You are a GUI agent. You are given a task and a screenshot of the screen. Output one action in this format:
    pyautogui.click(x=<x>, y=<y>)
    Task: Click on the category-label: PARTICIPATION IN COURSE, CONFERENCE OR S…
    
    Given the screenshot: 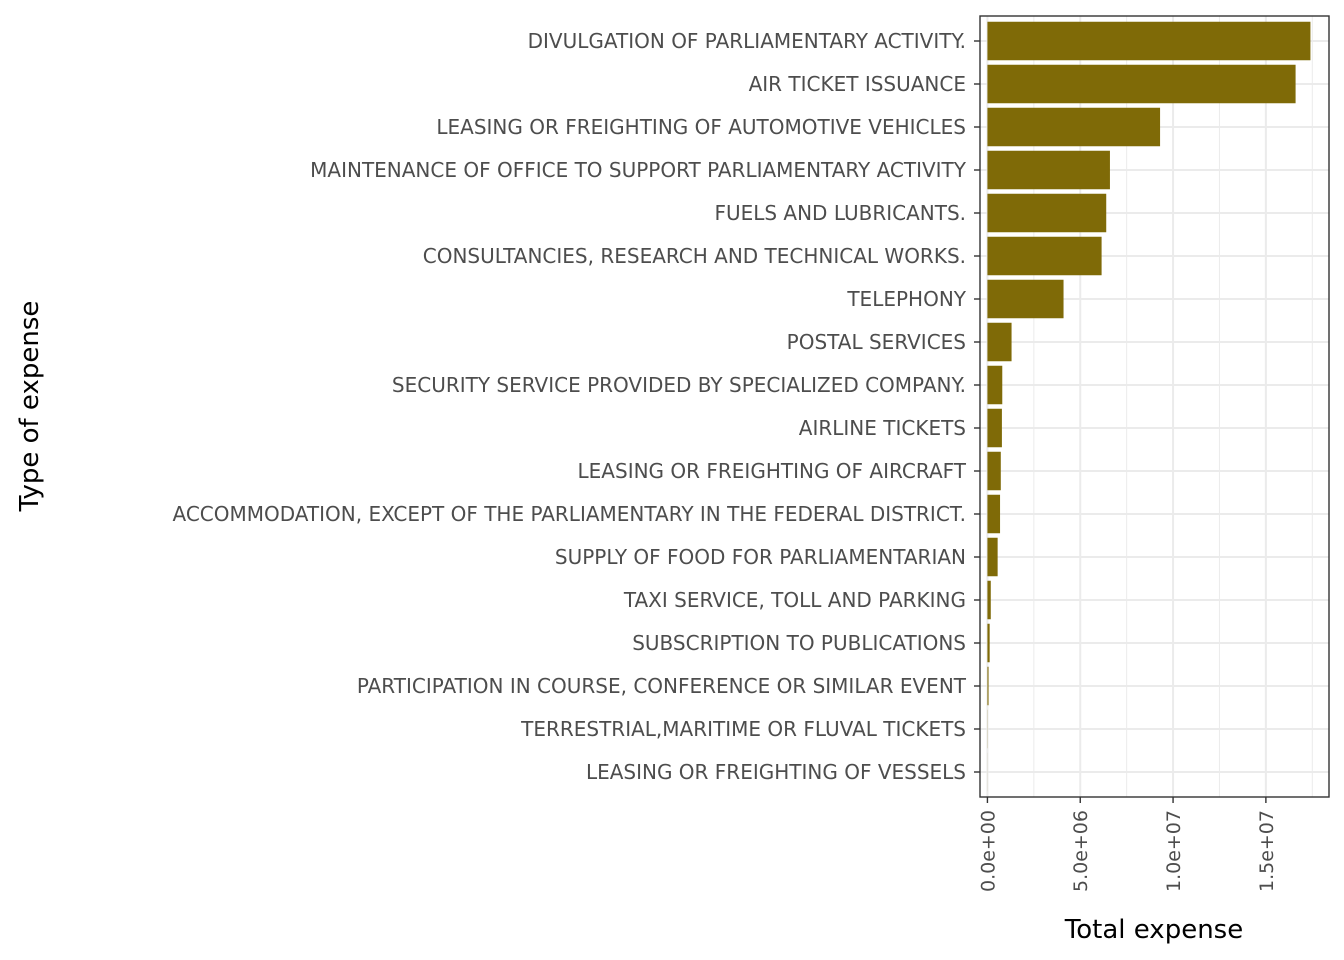 What is the action you would take?
    pyautogui.click(x=662, y=686)
    